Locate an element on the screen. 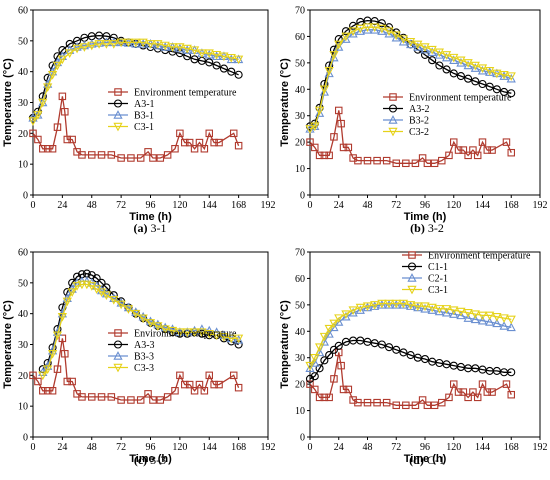  legend-label: Environment temperature is located at coordinates (479, 256).